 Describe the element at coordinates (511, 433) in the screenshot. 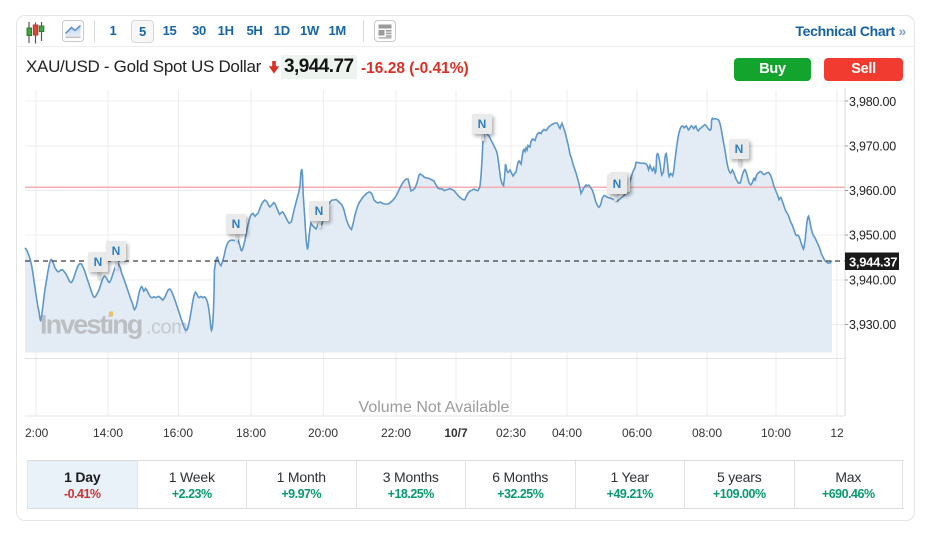

I see `svg-text: 02:30` at that location.